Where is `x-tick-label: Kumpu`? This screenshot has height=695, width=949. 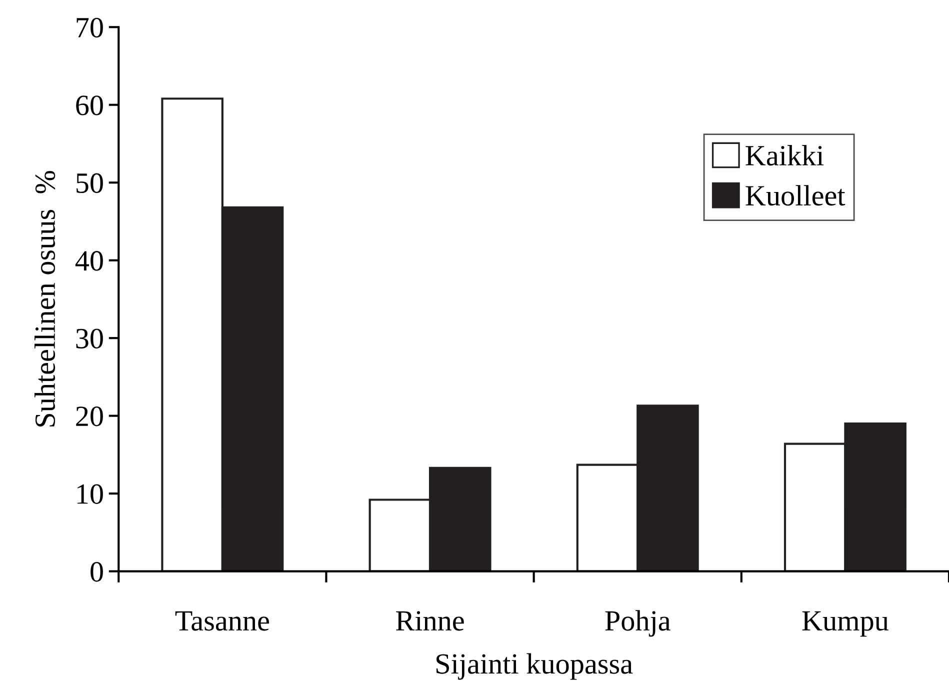 x-tick-label: Kumpu is located at coordinates (845, 624).